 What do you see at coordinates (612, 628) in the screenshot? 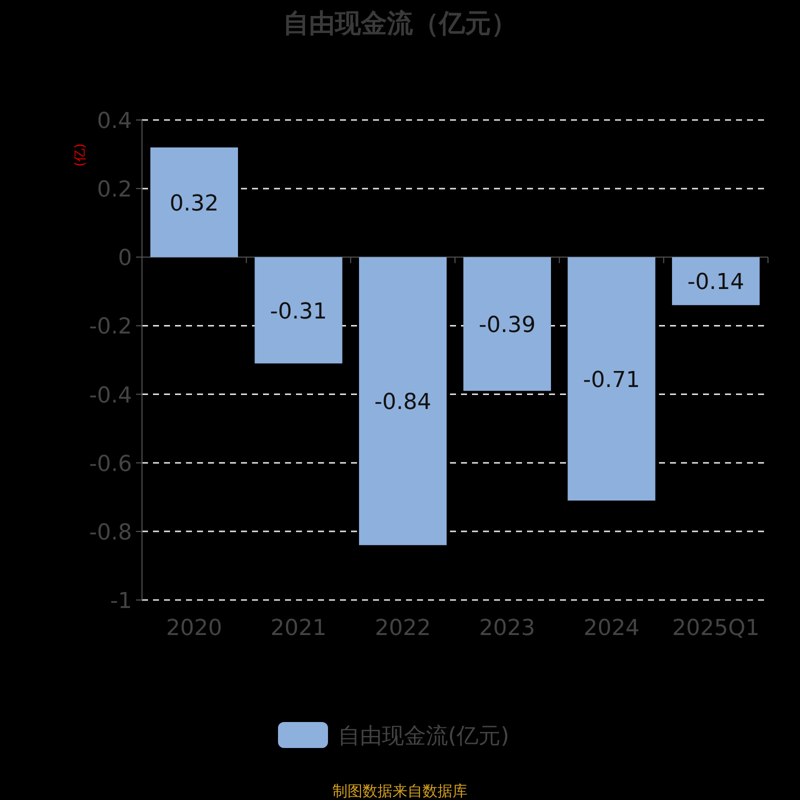
I see `x-tick-label: 2024` at bounding box center [612, 628].